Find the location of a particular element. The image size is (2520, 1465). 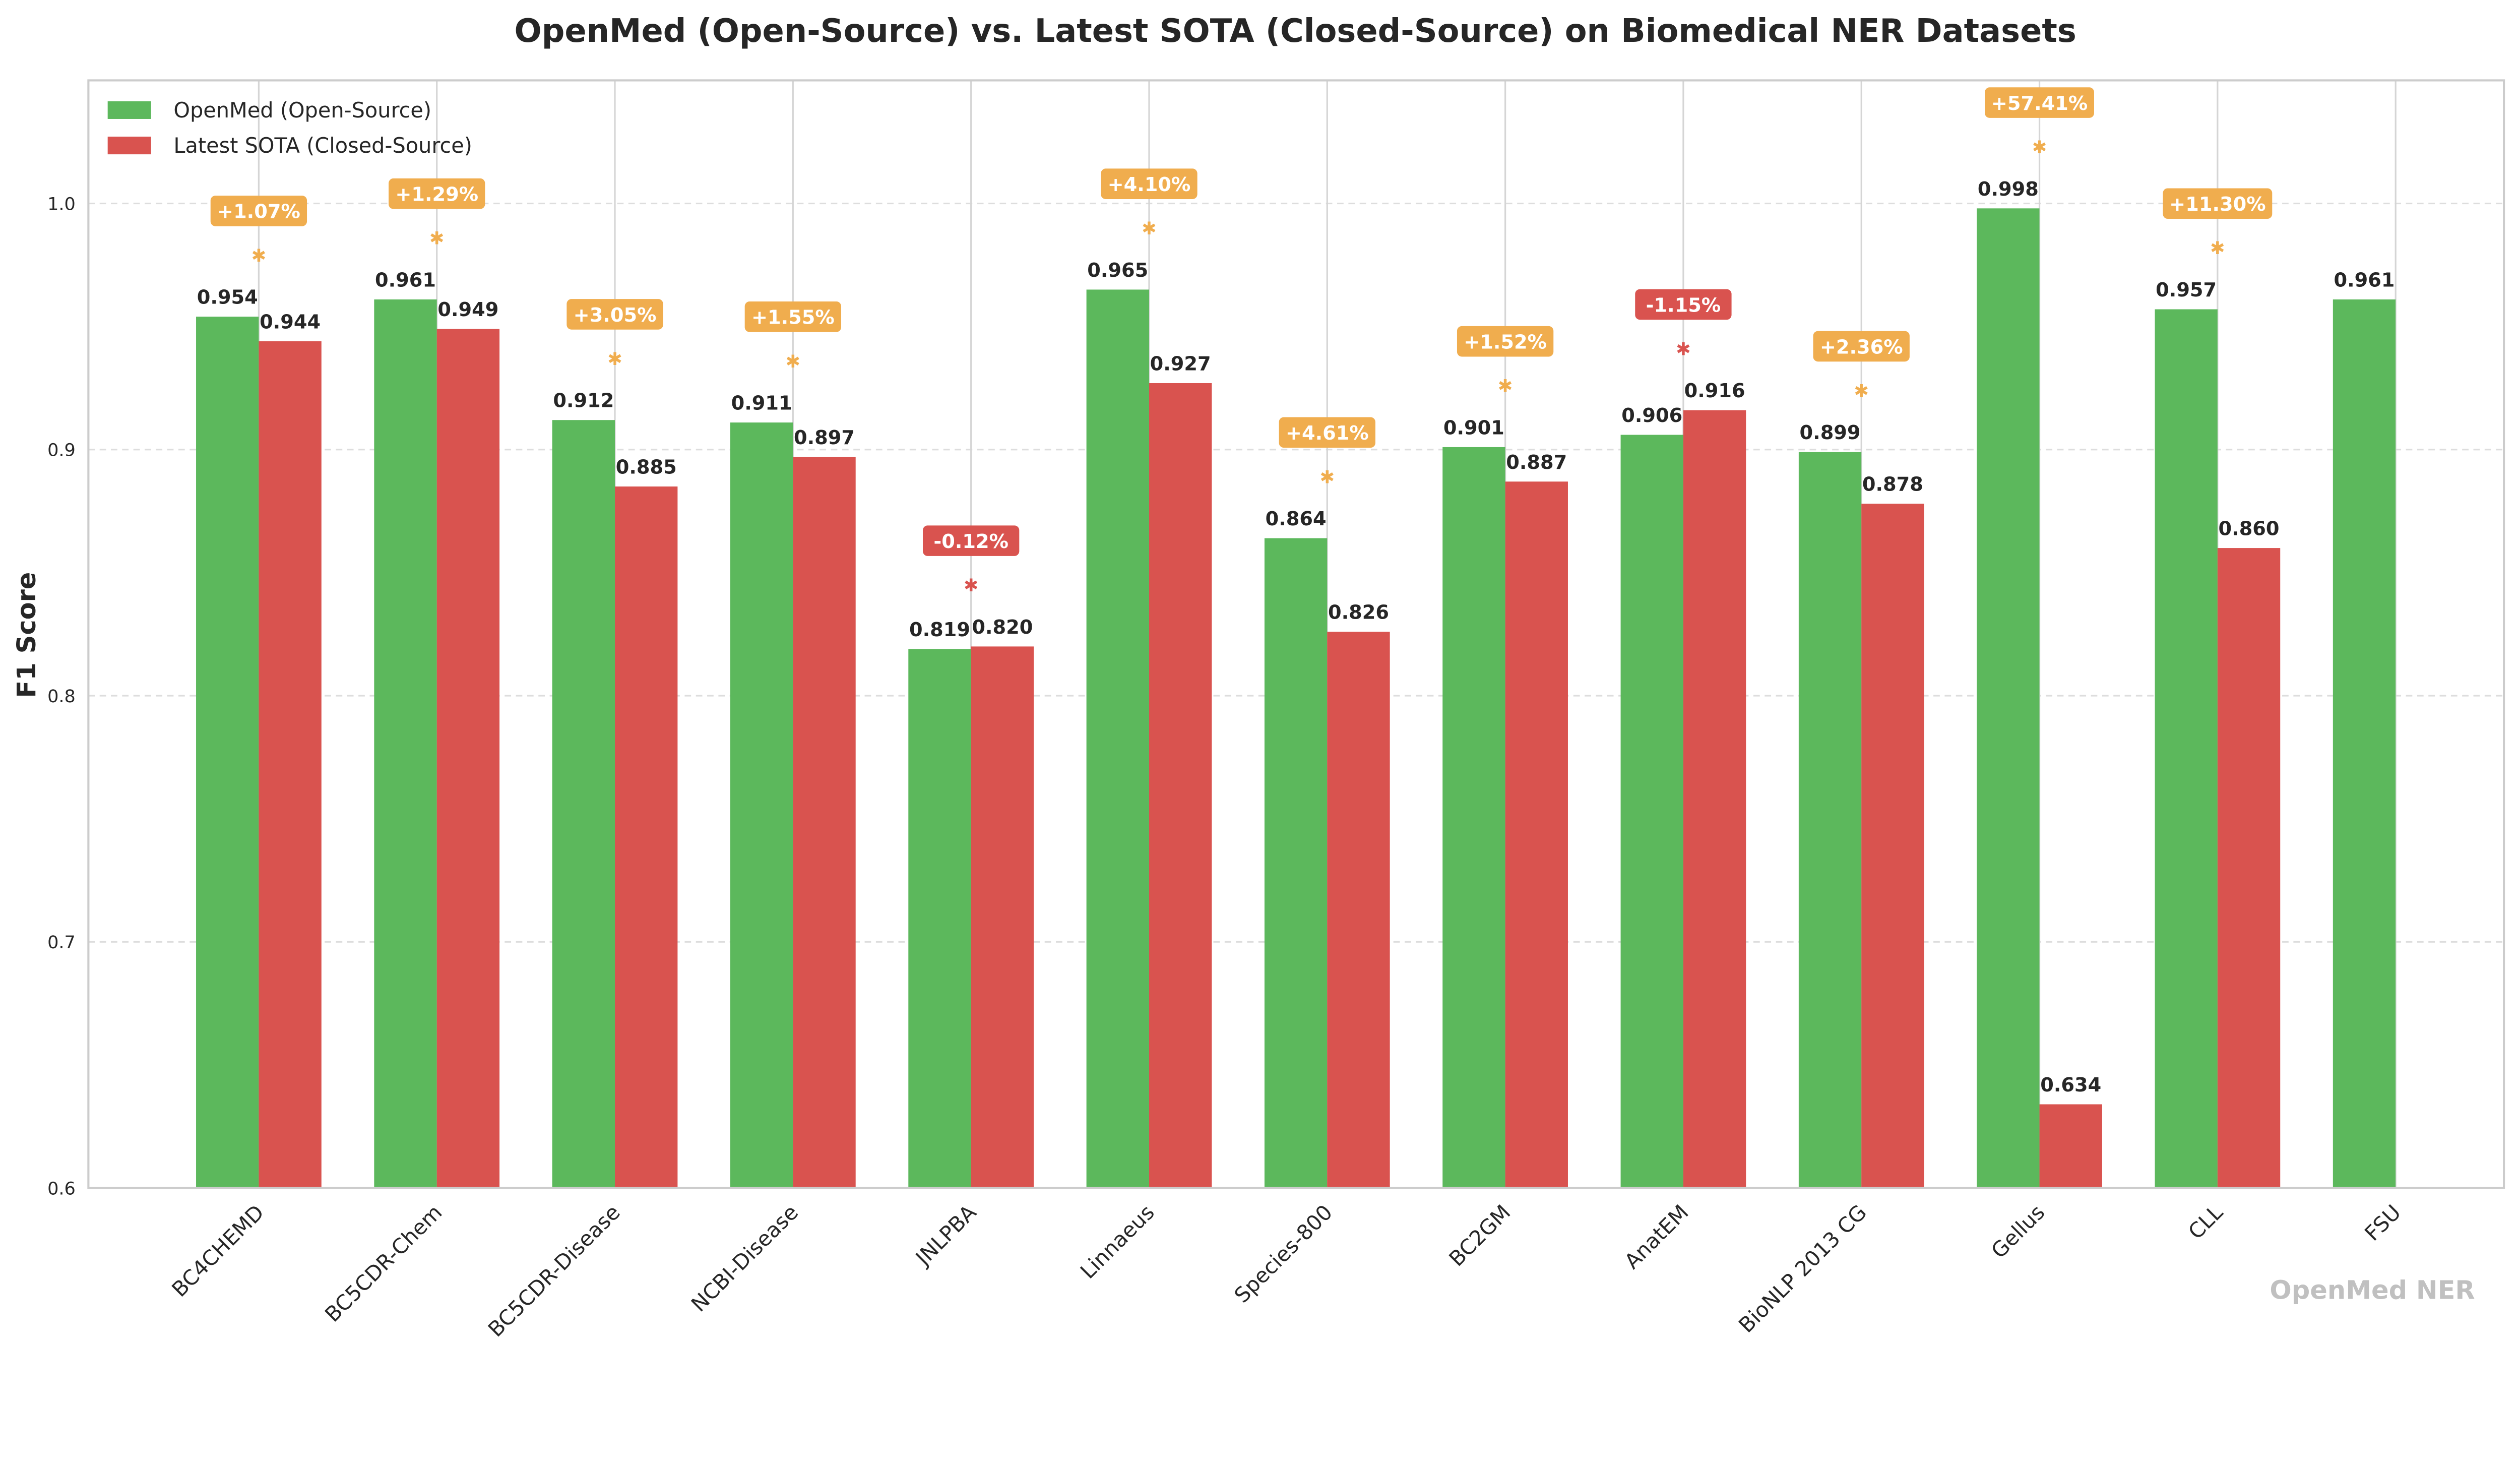

x-tick-label: JNLPBA is located at coordinates (946, 1235).